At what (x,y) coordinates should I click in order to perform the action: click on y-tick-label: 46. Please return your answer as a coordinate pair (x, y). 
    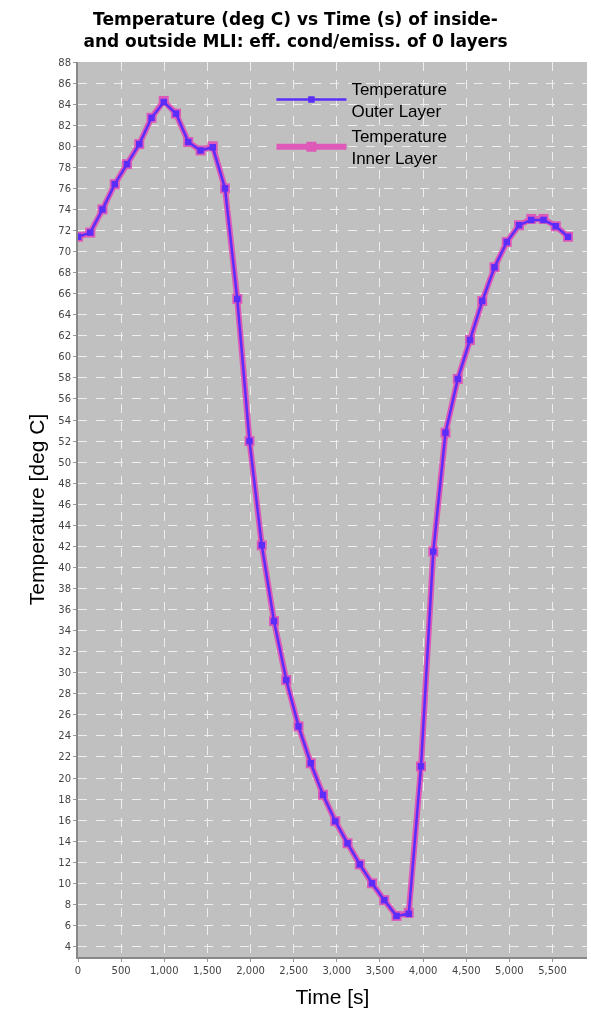
    Looking at the image, I should click on (64, 504).